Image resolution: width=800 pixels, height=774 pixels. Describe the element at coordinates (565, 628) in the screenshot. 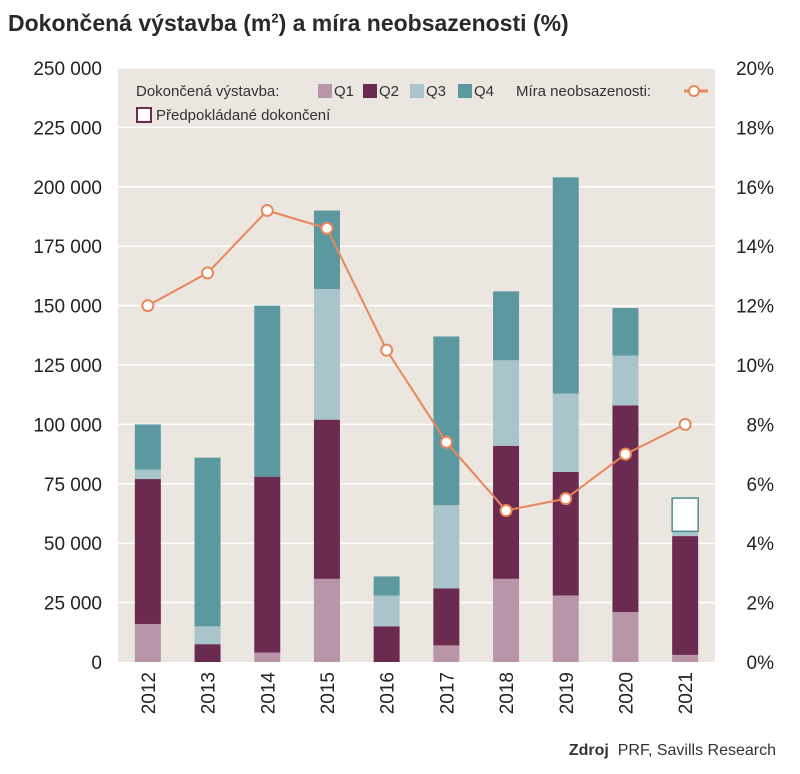

I see `bar-q1-2019` at that location.